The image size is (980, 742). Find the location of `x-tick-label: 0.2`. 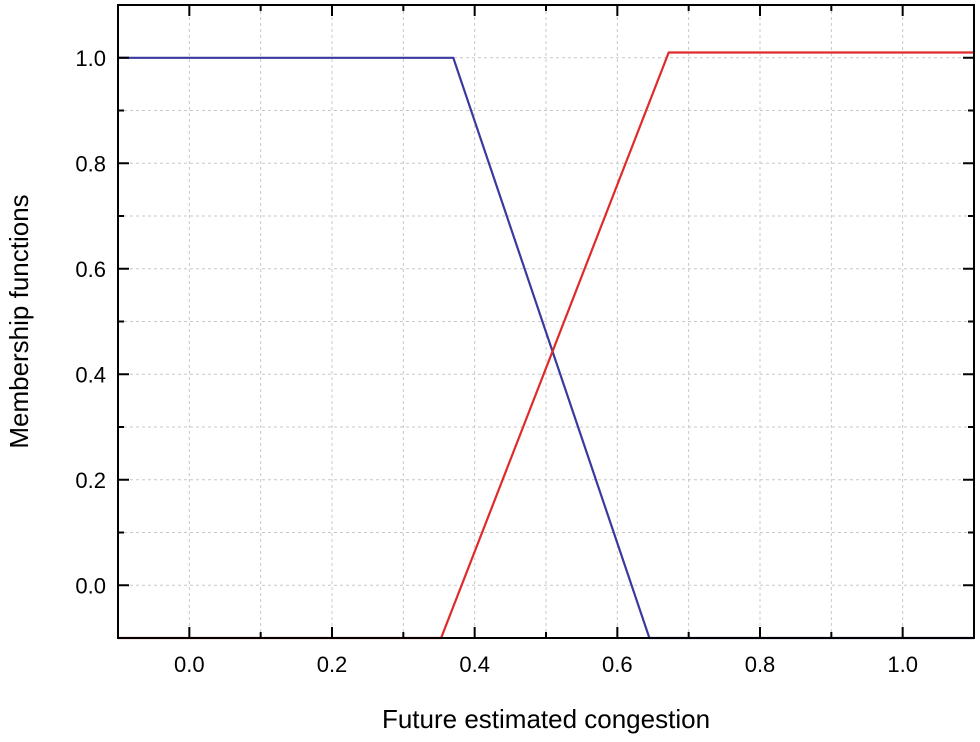

x-tick-label: 0.2 is located at coordinates (332, 664).